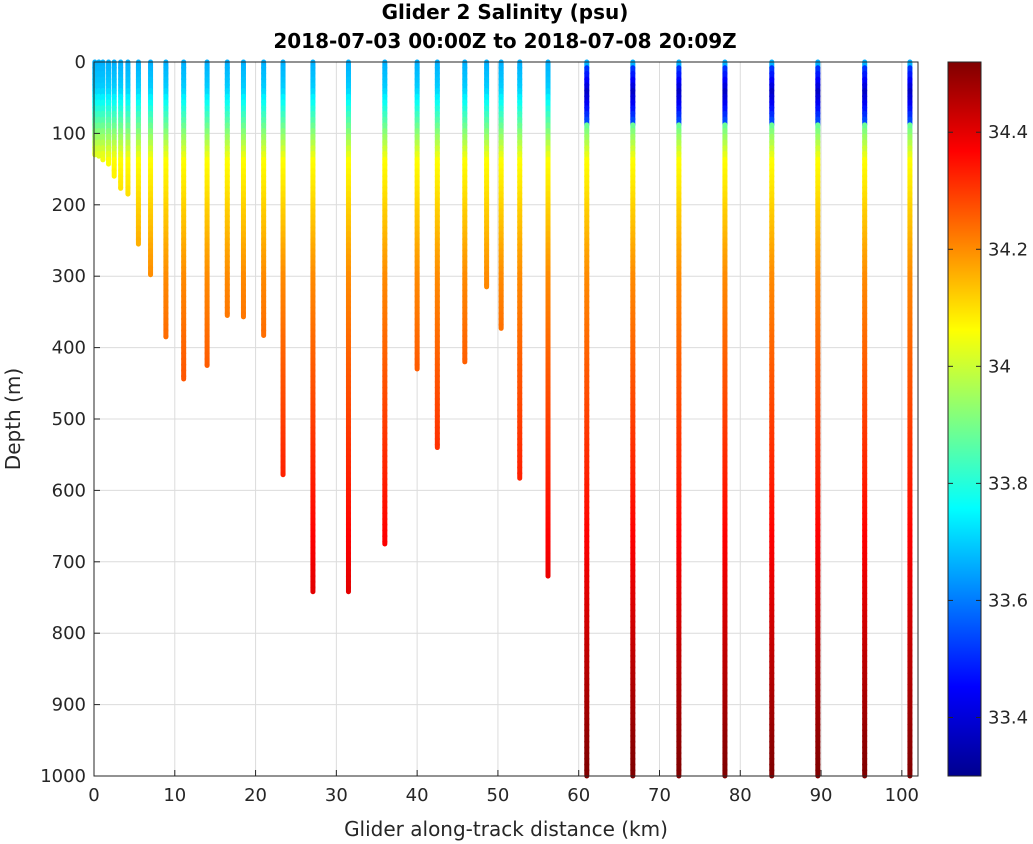 This screenshot has height=844, width=1033. What do you see at coordinates (93, 795) in the screenshot?
I see `x-tick-label: 0` at bounding box center [93, 795].